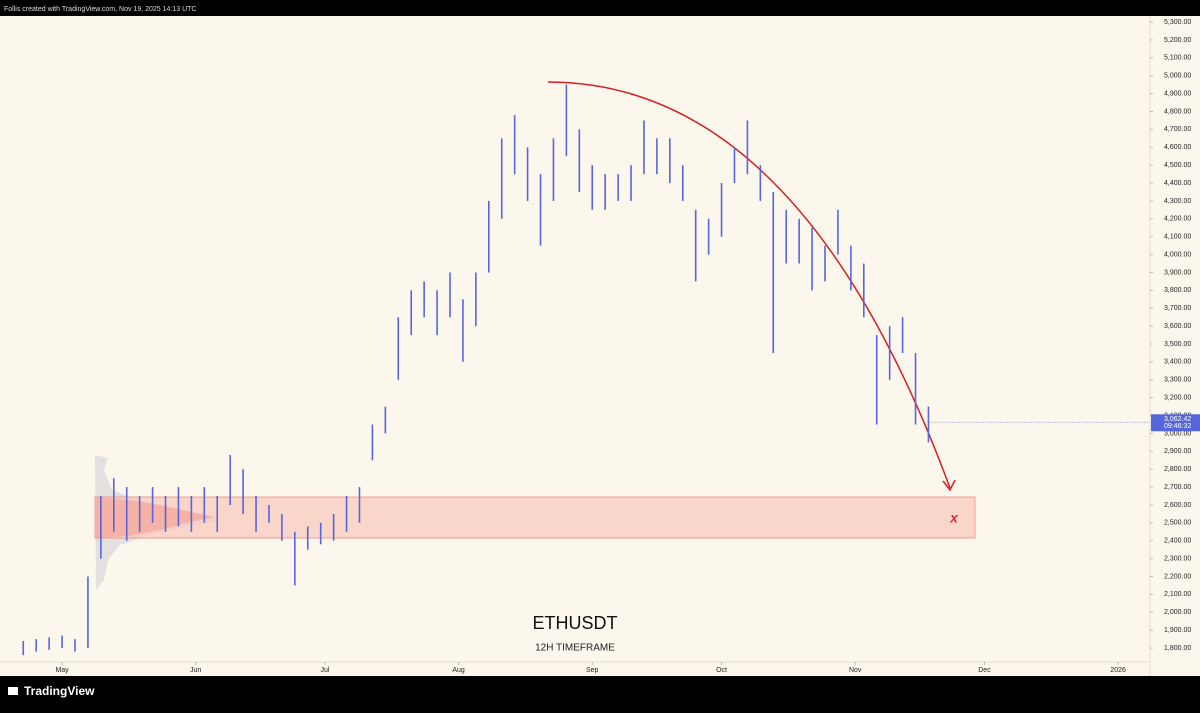 This screenshot has width=1200, height=713. I want to click on y-tick-label: 5,000.00, so click(1177, 76).